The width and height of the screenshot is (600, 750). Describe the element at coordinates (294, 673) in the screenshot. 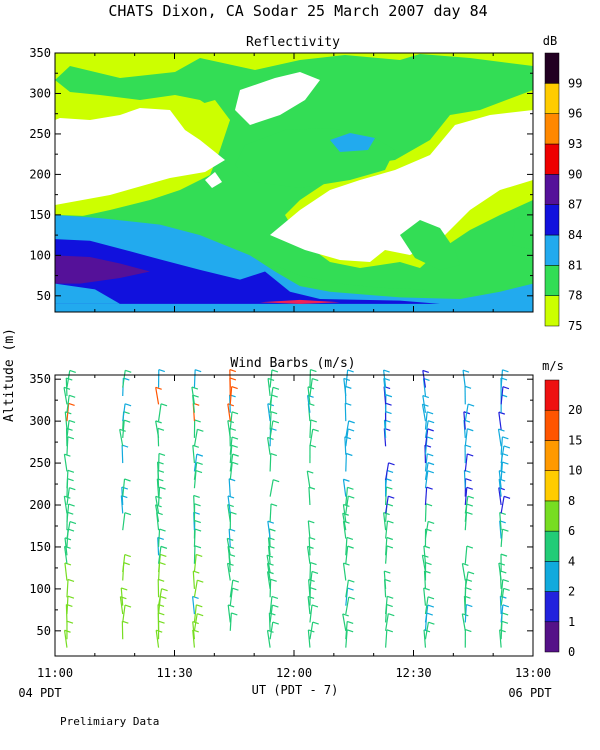

I see `x-tick-labels: 11:00 11:30 12:00 12:30 13:00` at that location.